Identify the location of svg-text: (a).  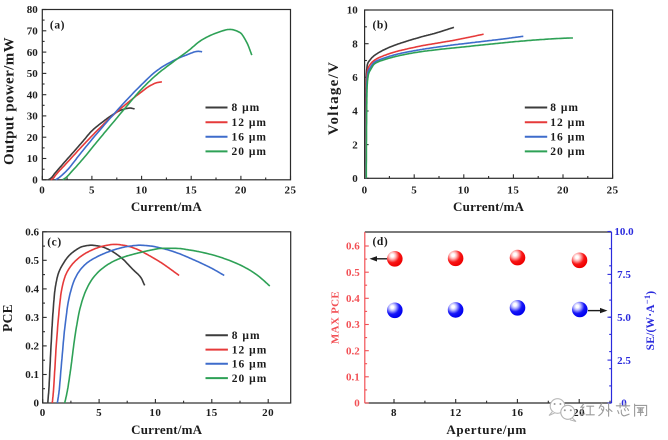
(57, 25).